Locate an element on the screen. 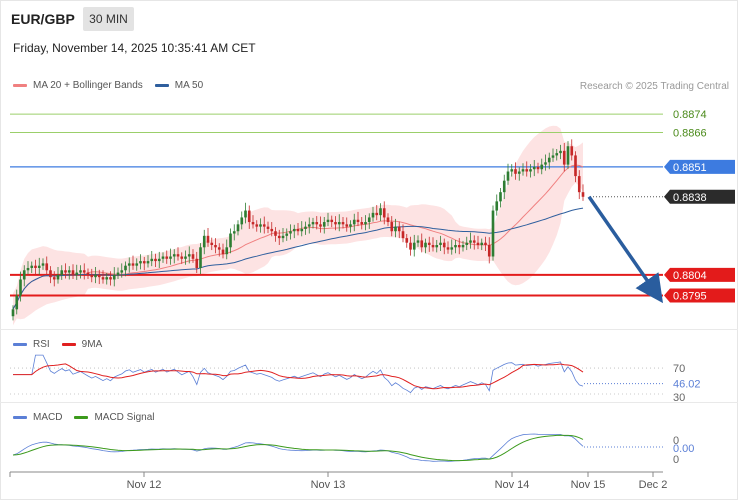  x-tick-label: Dec 2 is located at coordinates (653, 485).